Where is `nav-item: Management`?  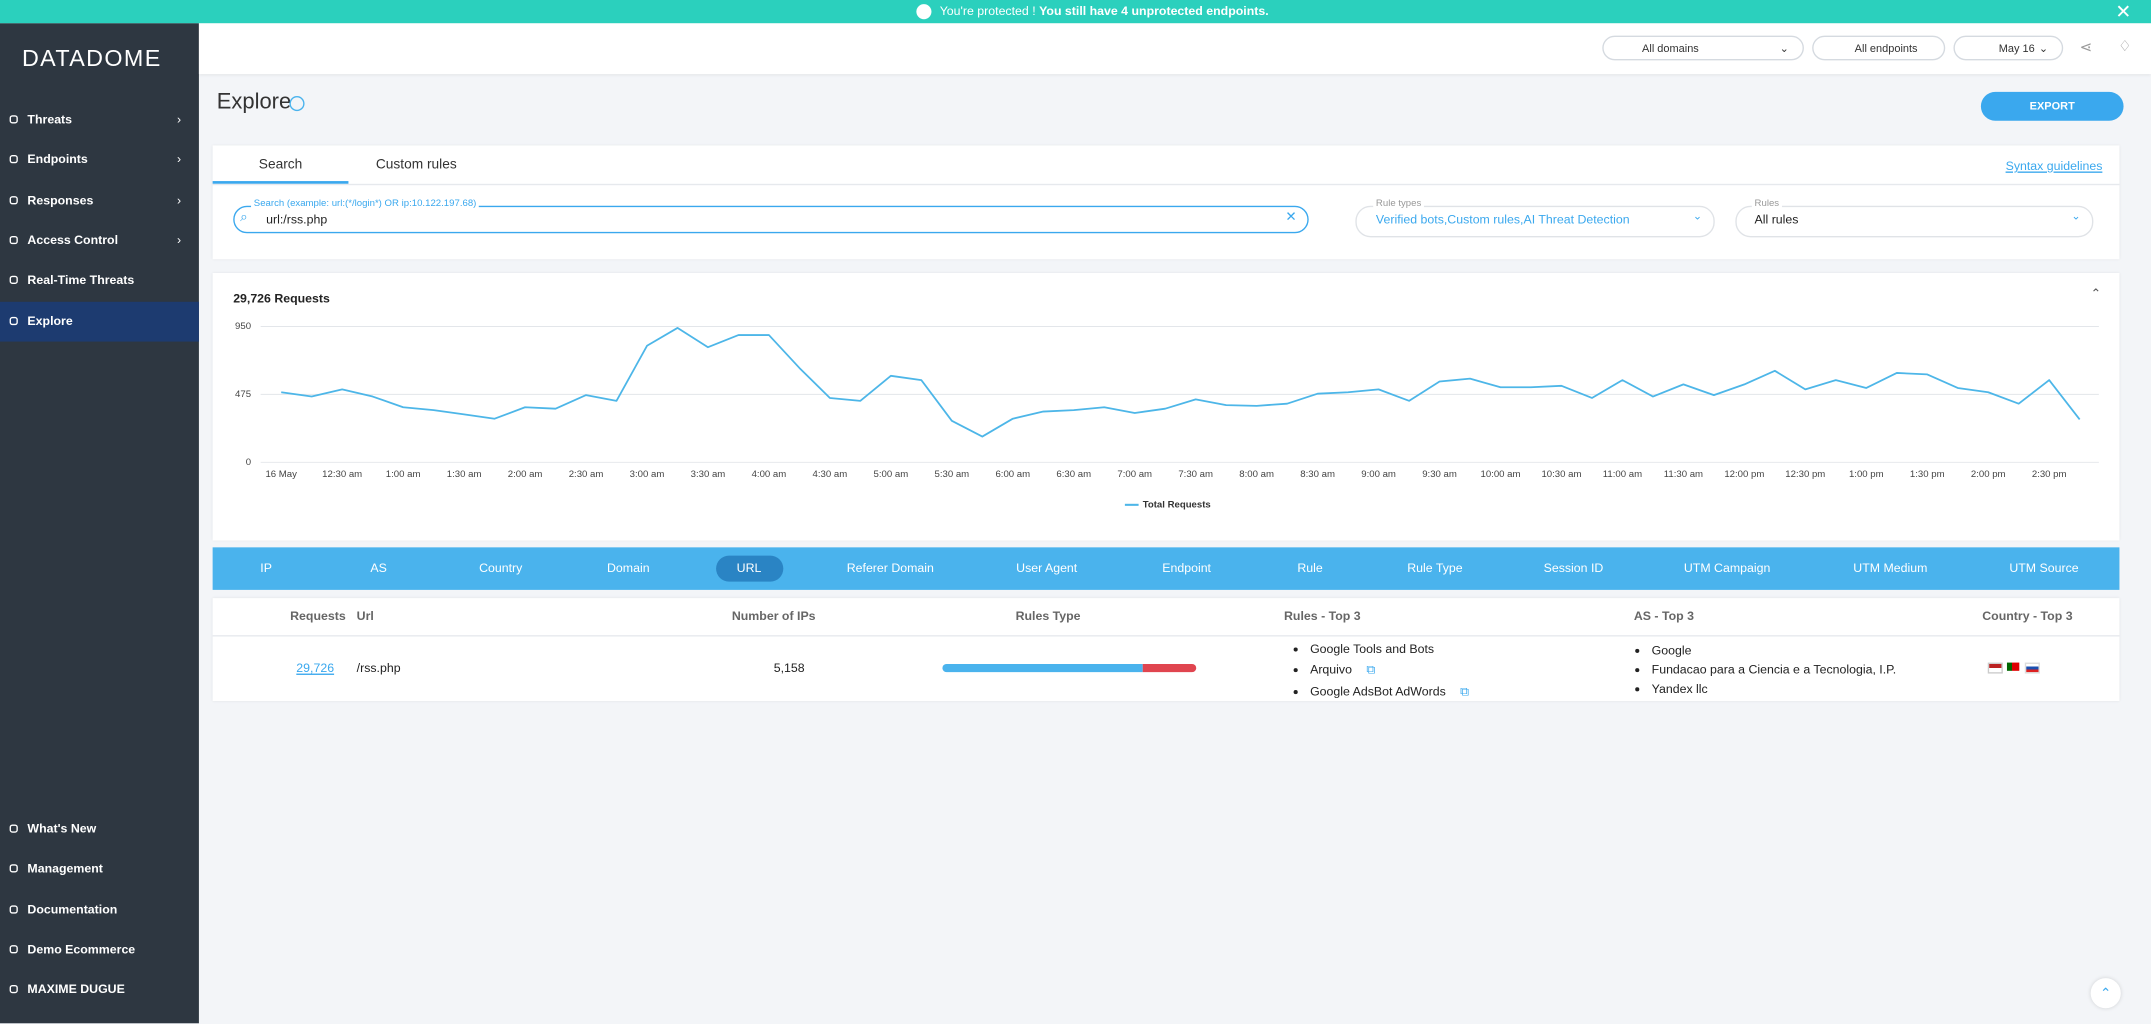 nav-item: Management is located at coordinates (99, 869).